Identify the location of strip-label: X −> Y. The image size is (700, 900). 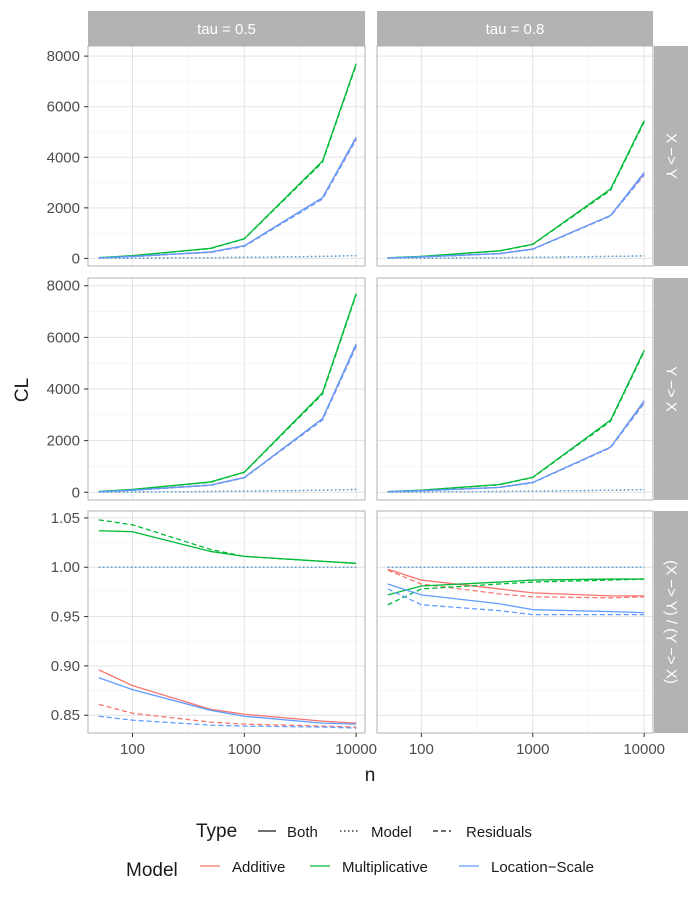
(671, 156).